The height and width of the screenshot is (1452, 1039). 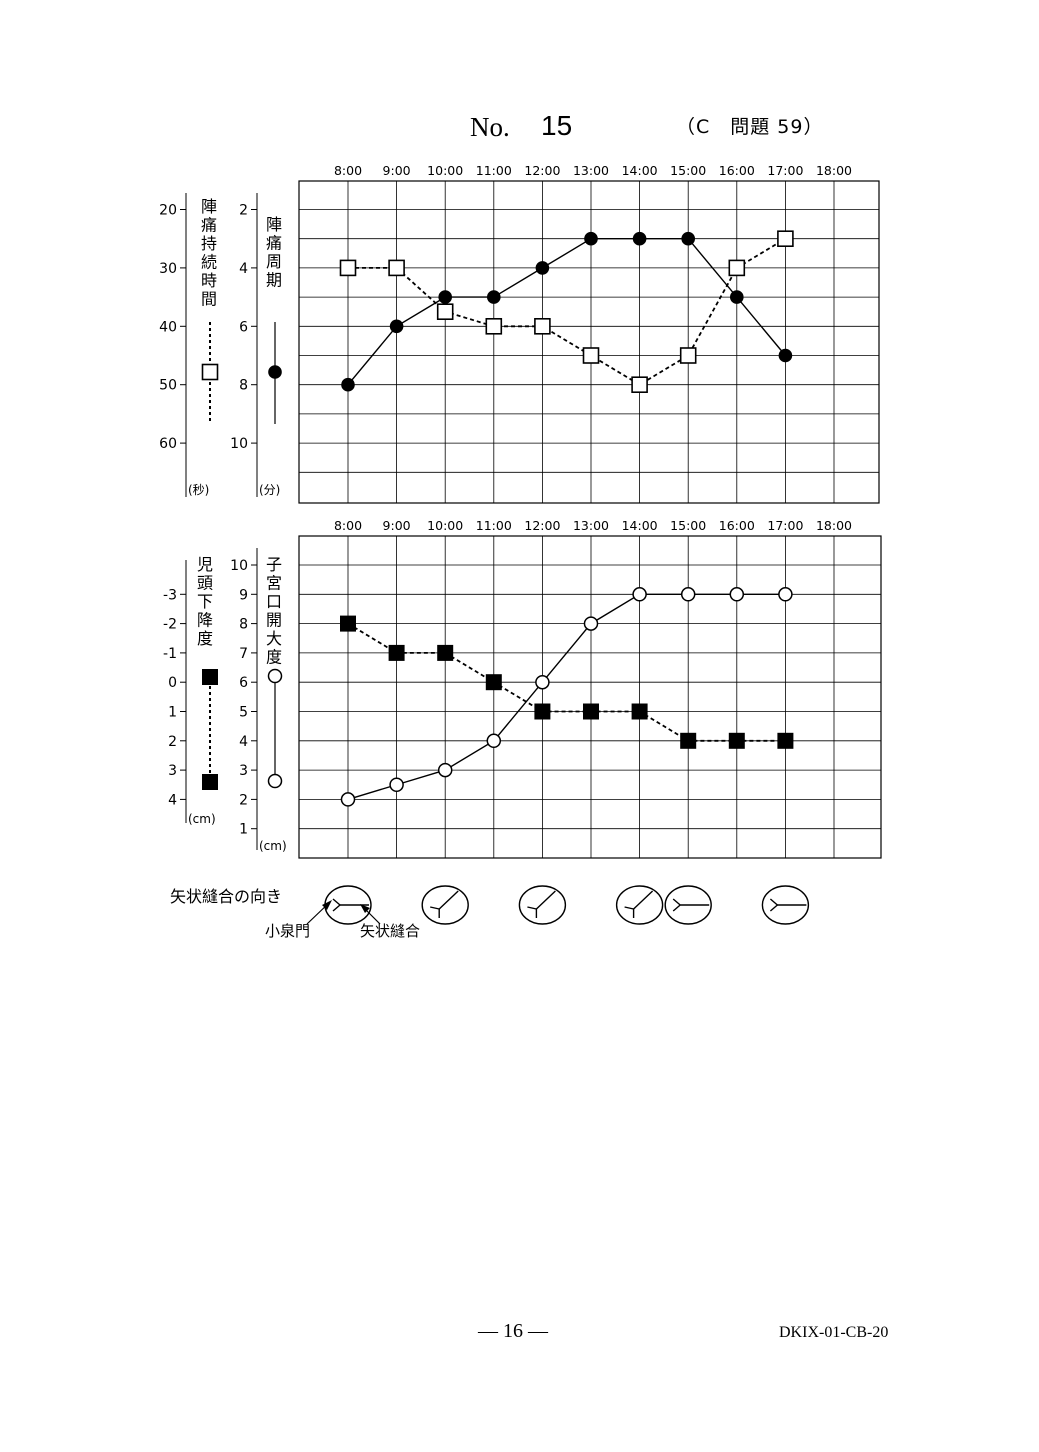 I want to click on x-tick-label: 11:00, so click(x=494, y=170).